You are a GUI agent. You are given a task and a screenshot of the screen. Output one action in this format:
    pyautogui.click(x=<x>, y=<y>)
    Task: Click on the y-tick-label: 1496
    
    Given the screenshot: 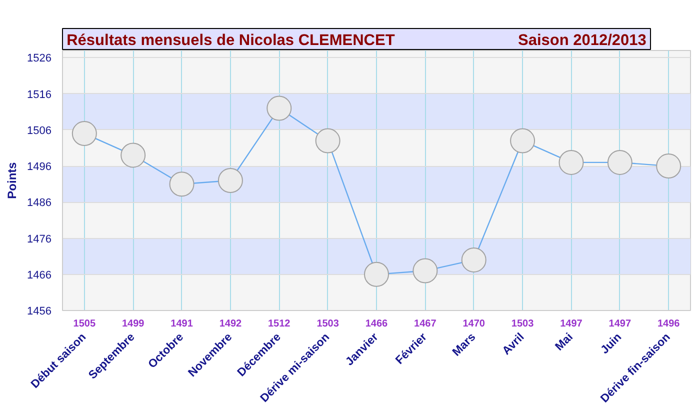 What is the action you would take?
    pyautogui.click(x=39, y=167)
    